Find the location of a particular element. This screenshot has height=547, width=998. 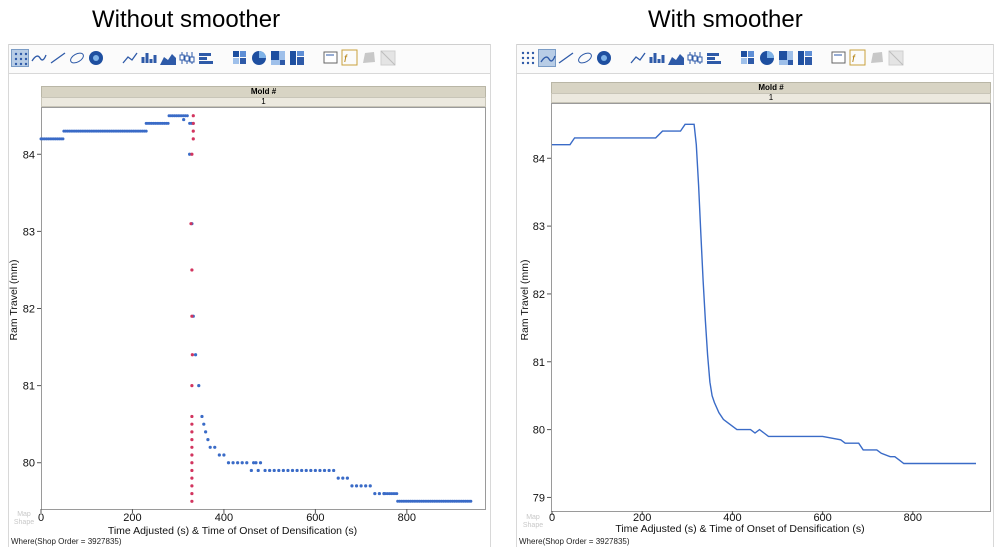

x-tick-label: 0 is located at coordinates (41, 518).